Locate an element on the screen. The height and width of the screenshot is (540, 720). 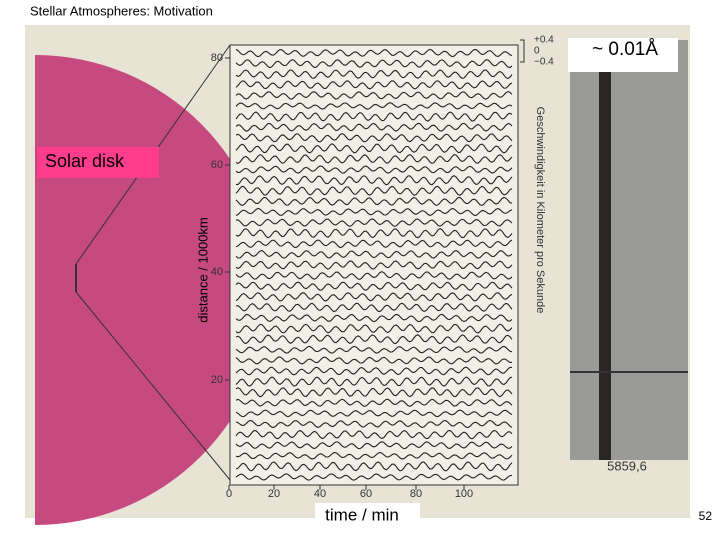
slide-title: Stellar Atmospheres: Motivation is located at coordinates (121, 10).